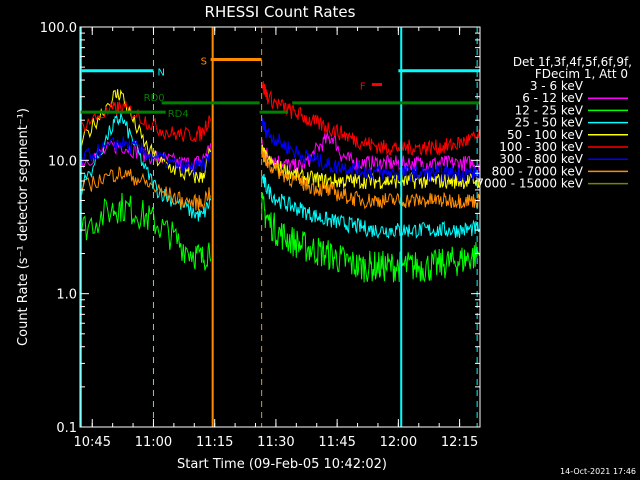 The width and height of the screenshot is (640, 480). What do you see at coordinates (549, 110) in the screenshot?
I see `legend-label-12-25-kev: 12 - 25 keV` at bounding box center [549, 110].